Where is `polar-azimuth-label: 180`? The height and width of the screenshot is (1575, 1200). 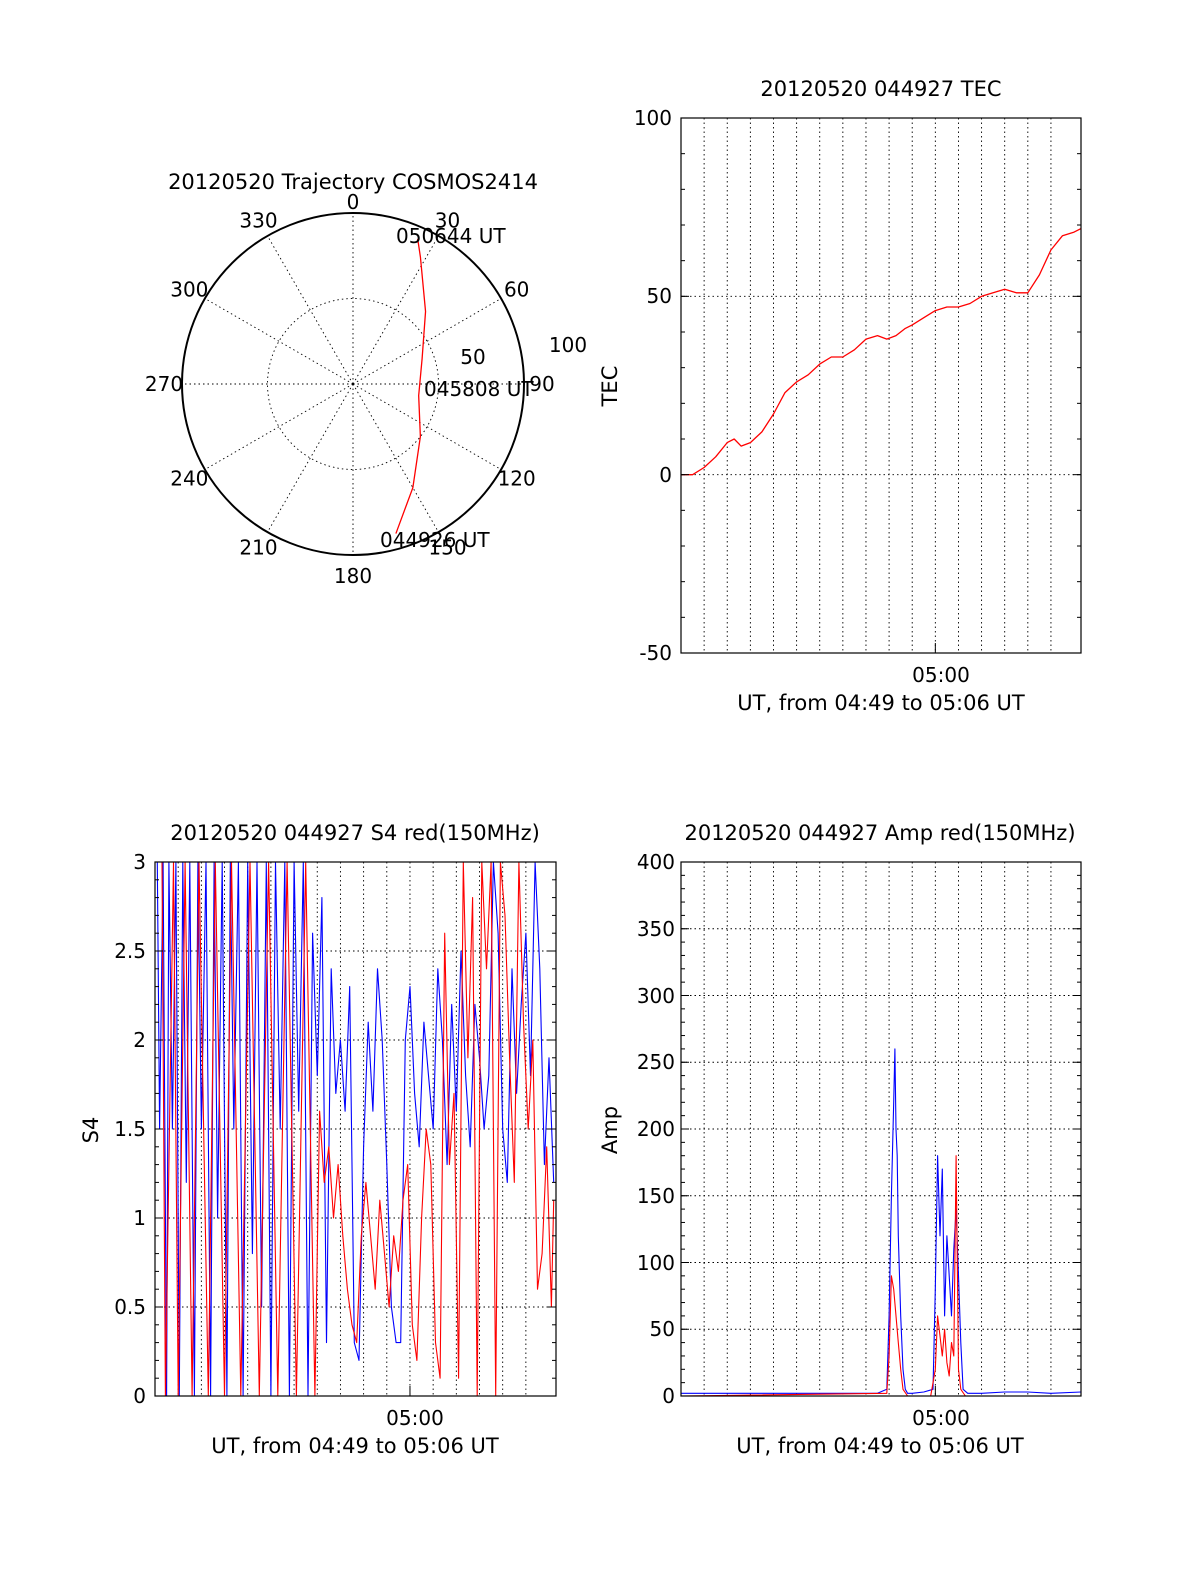 polar-azimuth-label: 180 is located at coordinates (353, 576).